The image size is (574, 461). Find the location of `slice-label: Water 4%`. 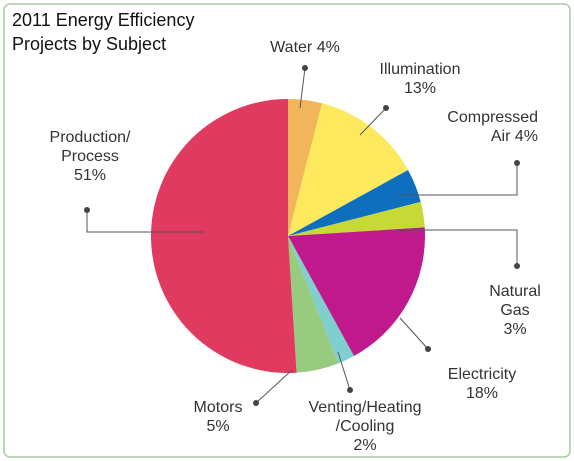

slice-label: Water 4% is located at coordinates (305, 47).